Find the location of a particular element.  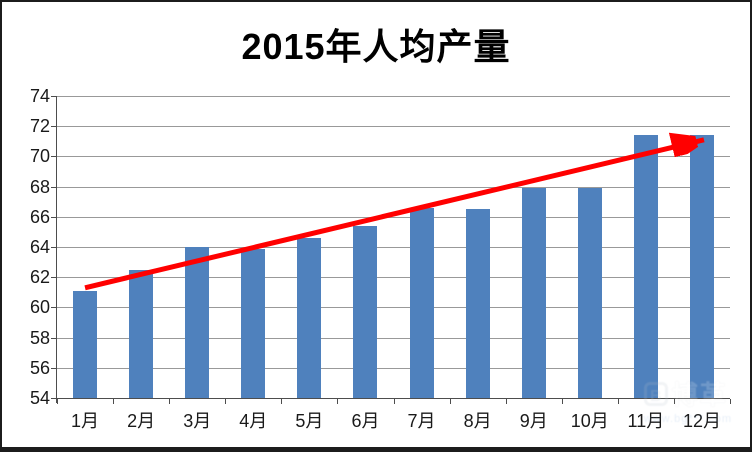

y-tick-label: 68 is located at coordinates (39, 186).